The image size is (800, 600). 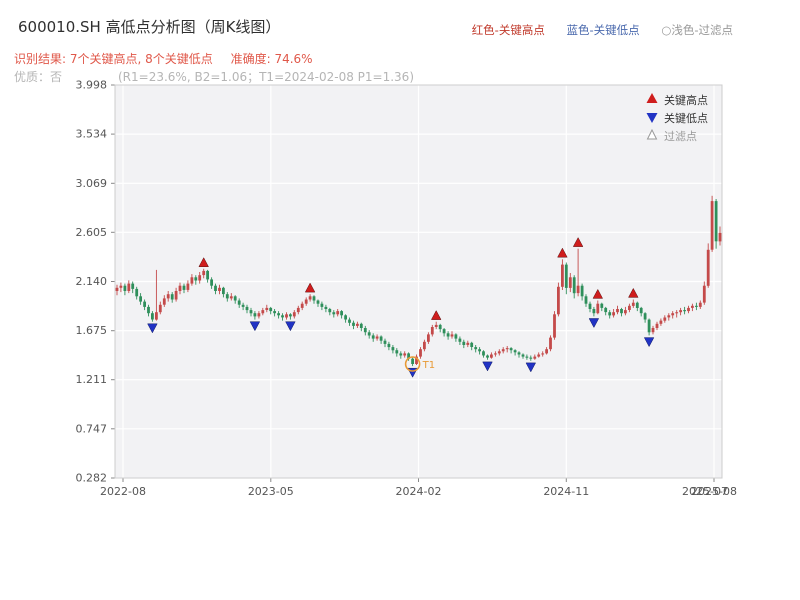 What do you see at coordinates (113, 59) in the screenshot?
I see `result-text: 识别结果: 7个关键高点, 8个关键低点` at bounding box center [113, 59].